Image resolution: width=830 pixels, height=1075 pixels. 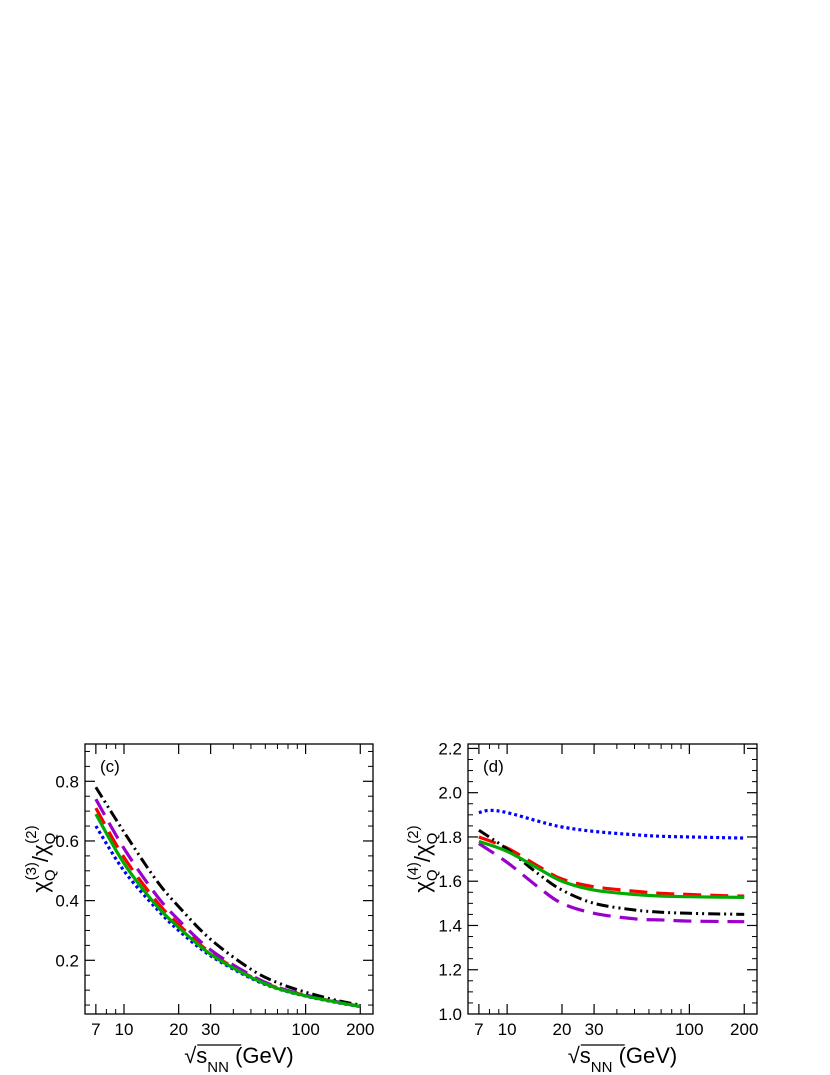 I want to click on y-tick-label: 0.4, so click(x=67, y=901).